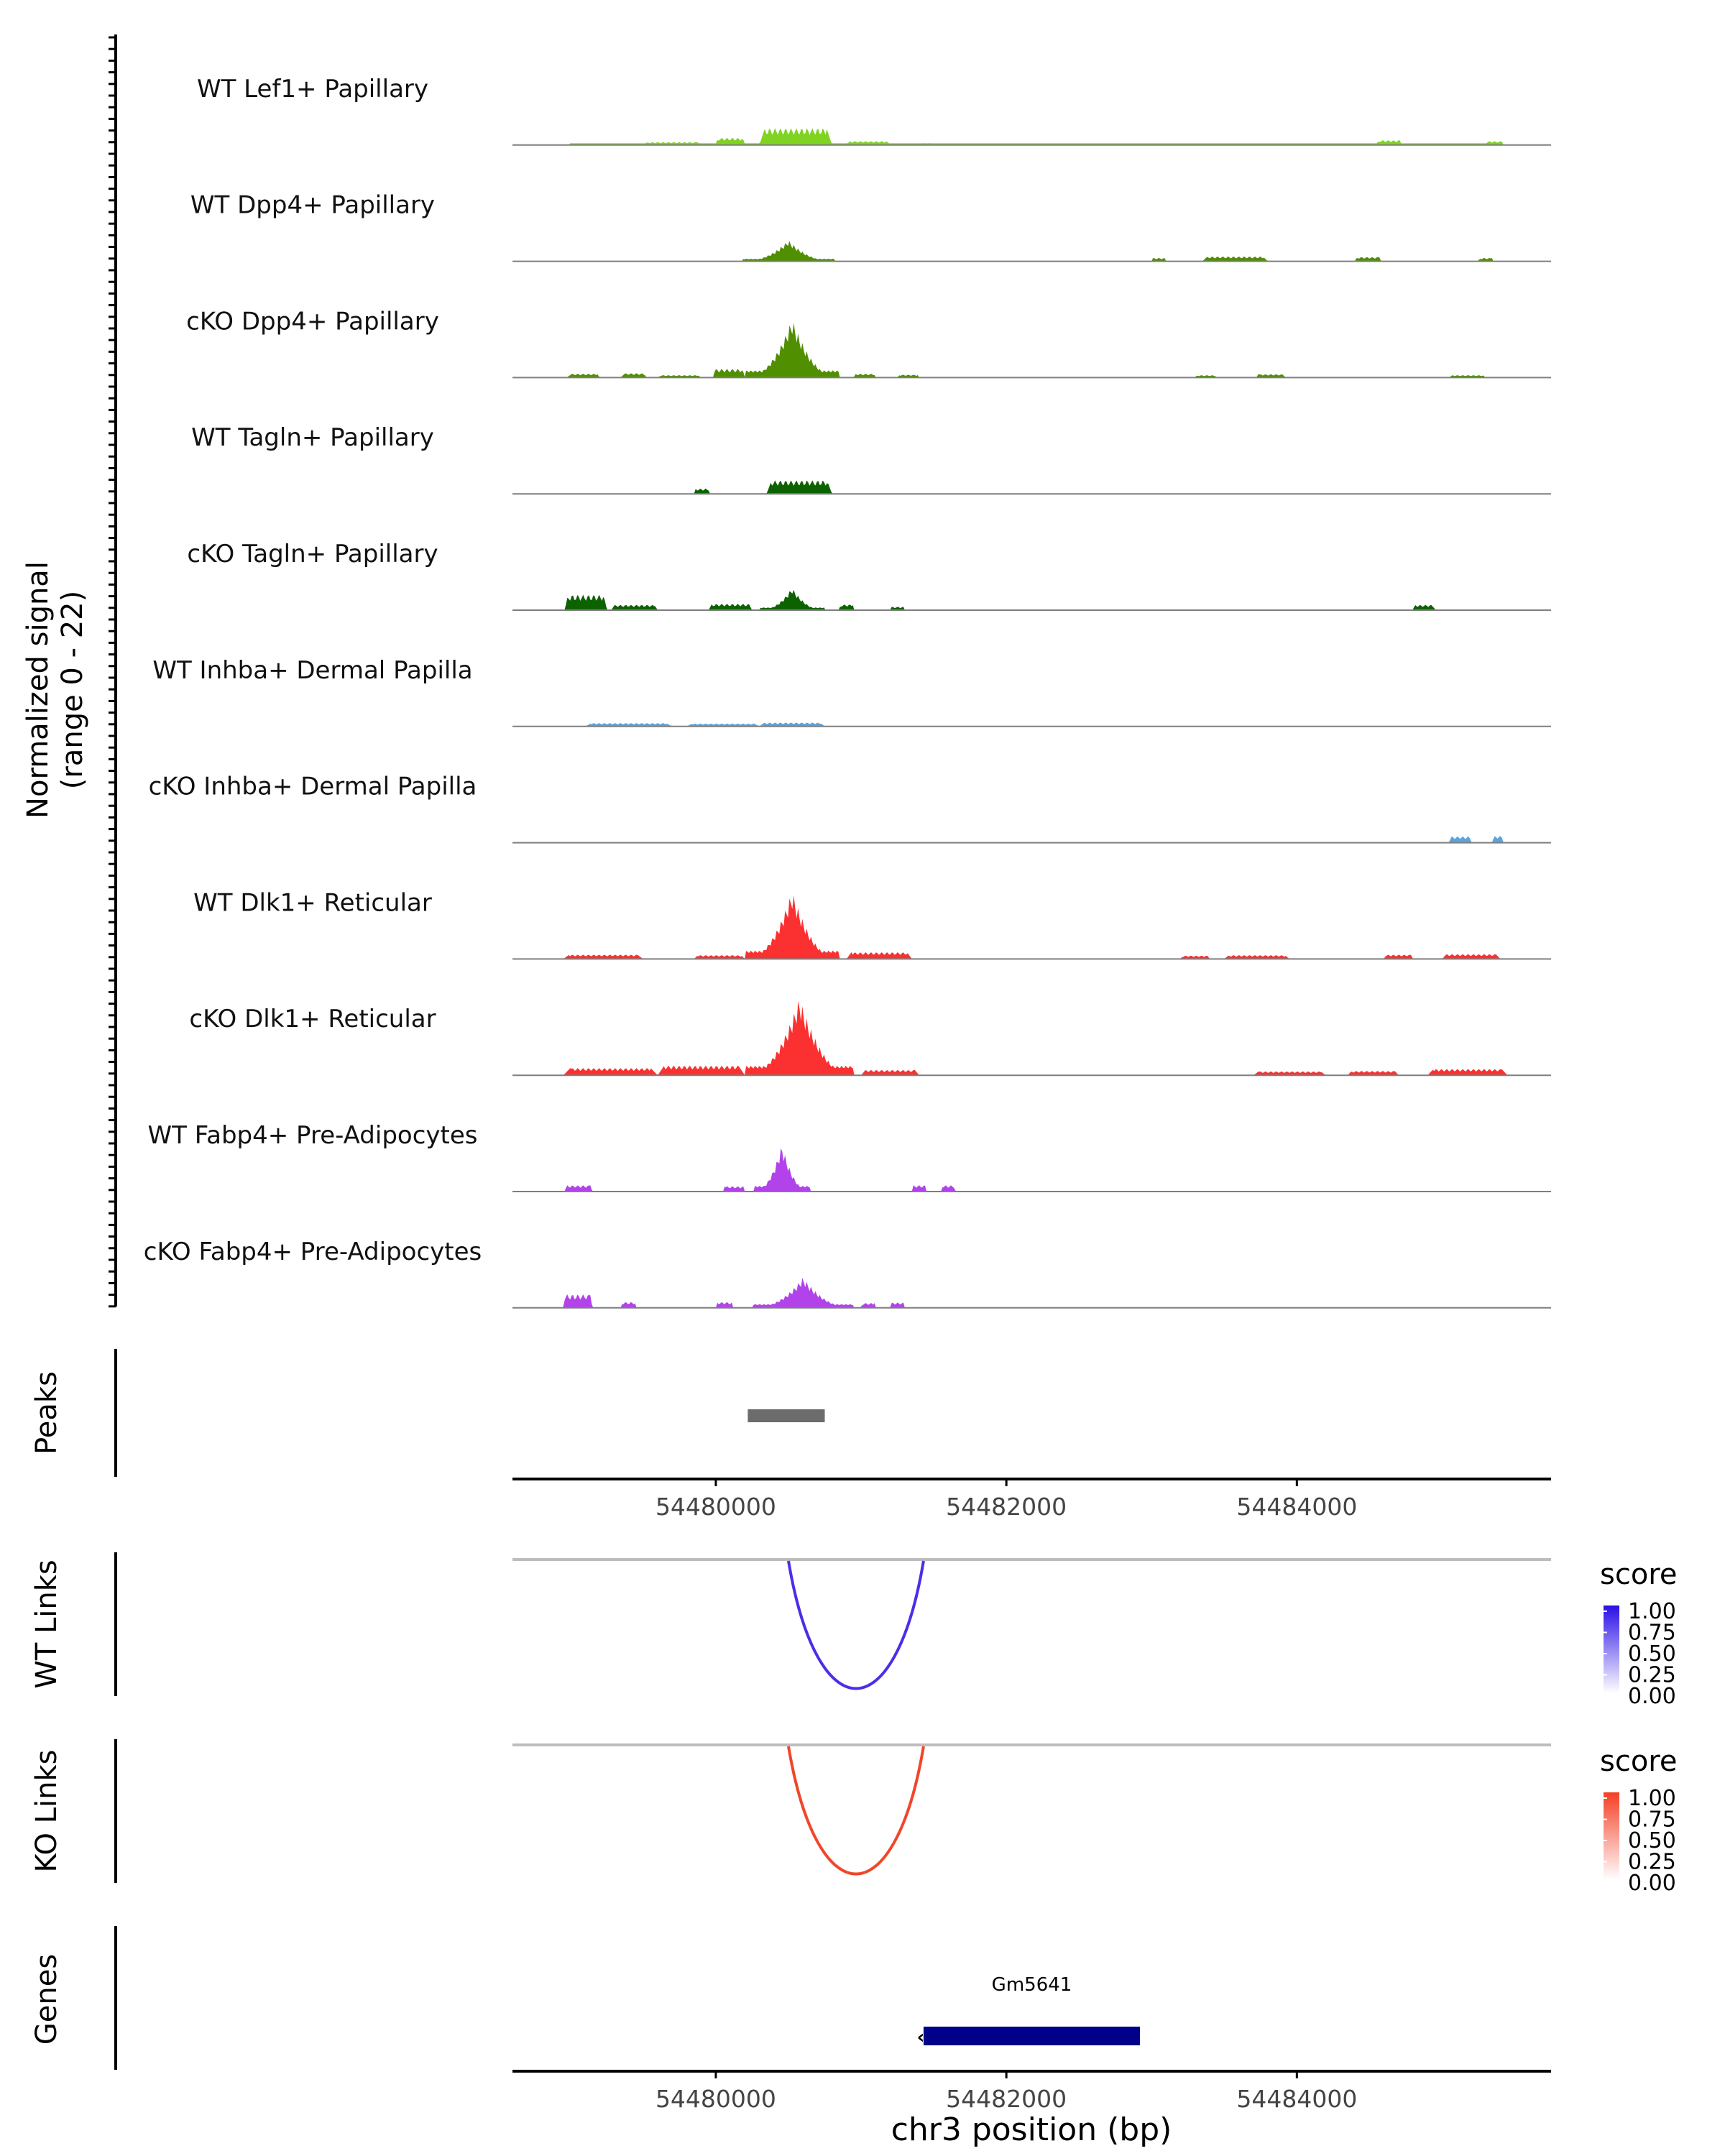 This screenshot has width=1725, height=2156. What do you see at coordinates (312, 437) in the screenshot?
I see `coverage-track-label: WT Tagln+ Papillary` at bounding box center [312, 437].